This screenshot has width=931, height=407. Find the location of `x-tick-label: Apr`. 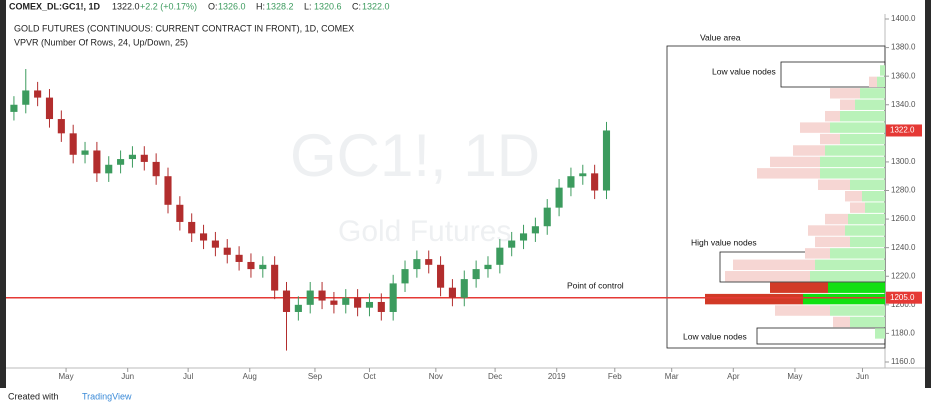

x-tick-label: Apr is located at coordinates (733, 376).